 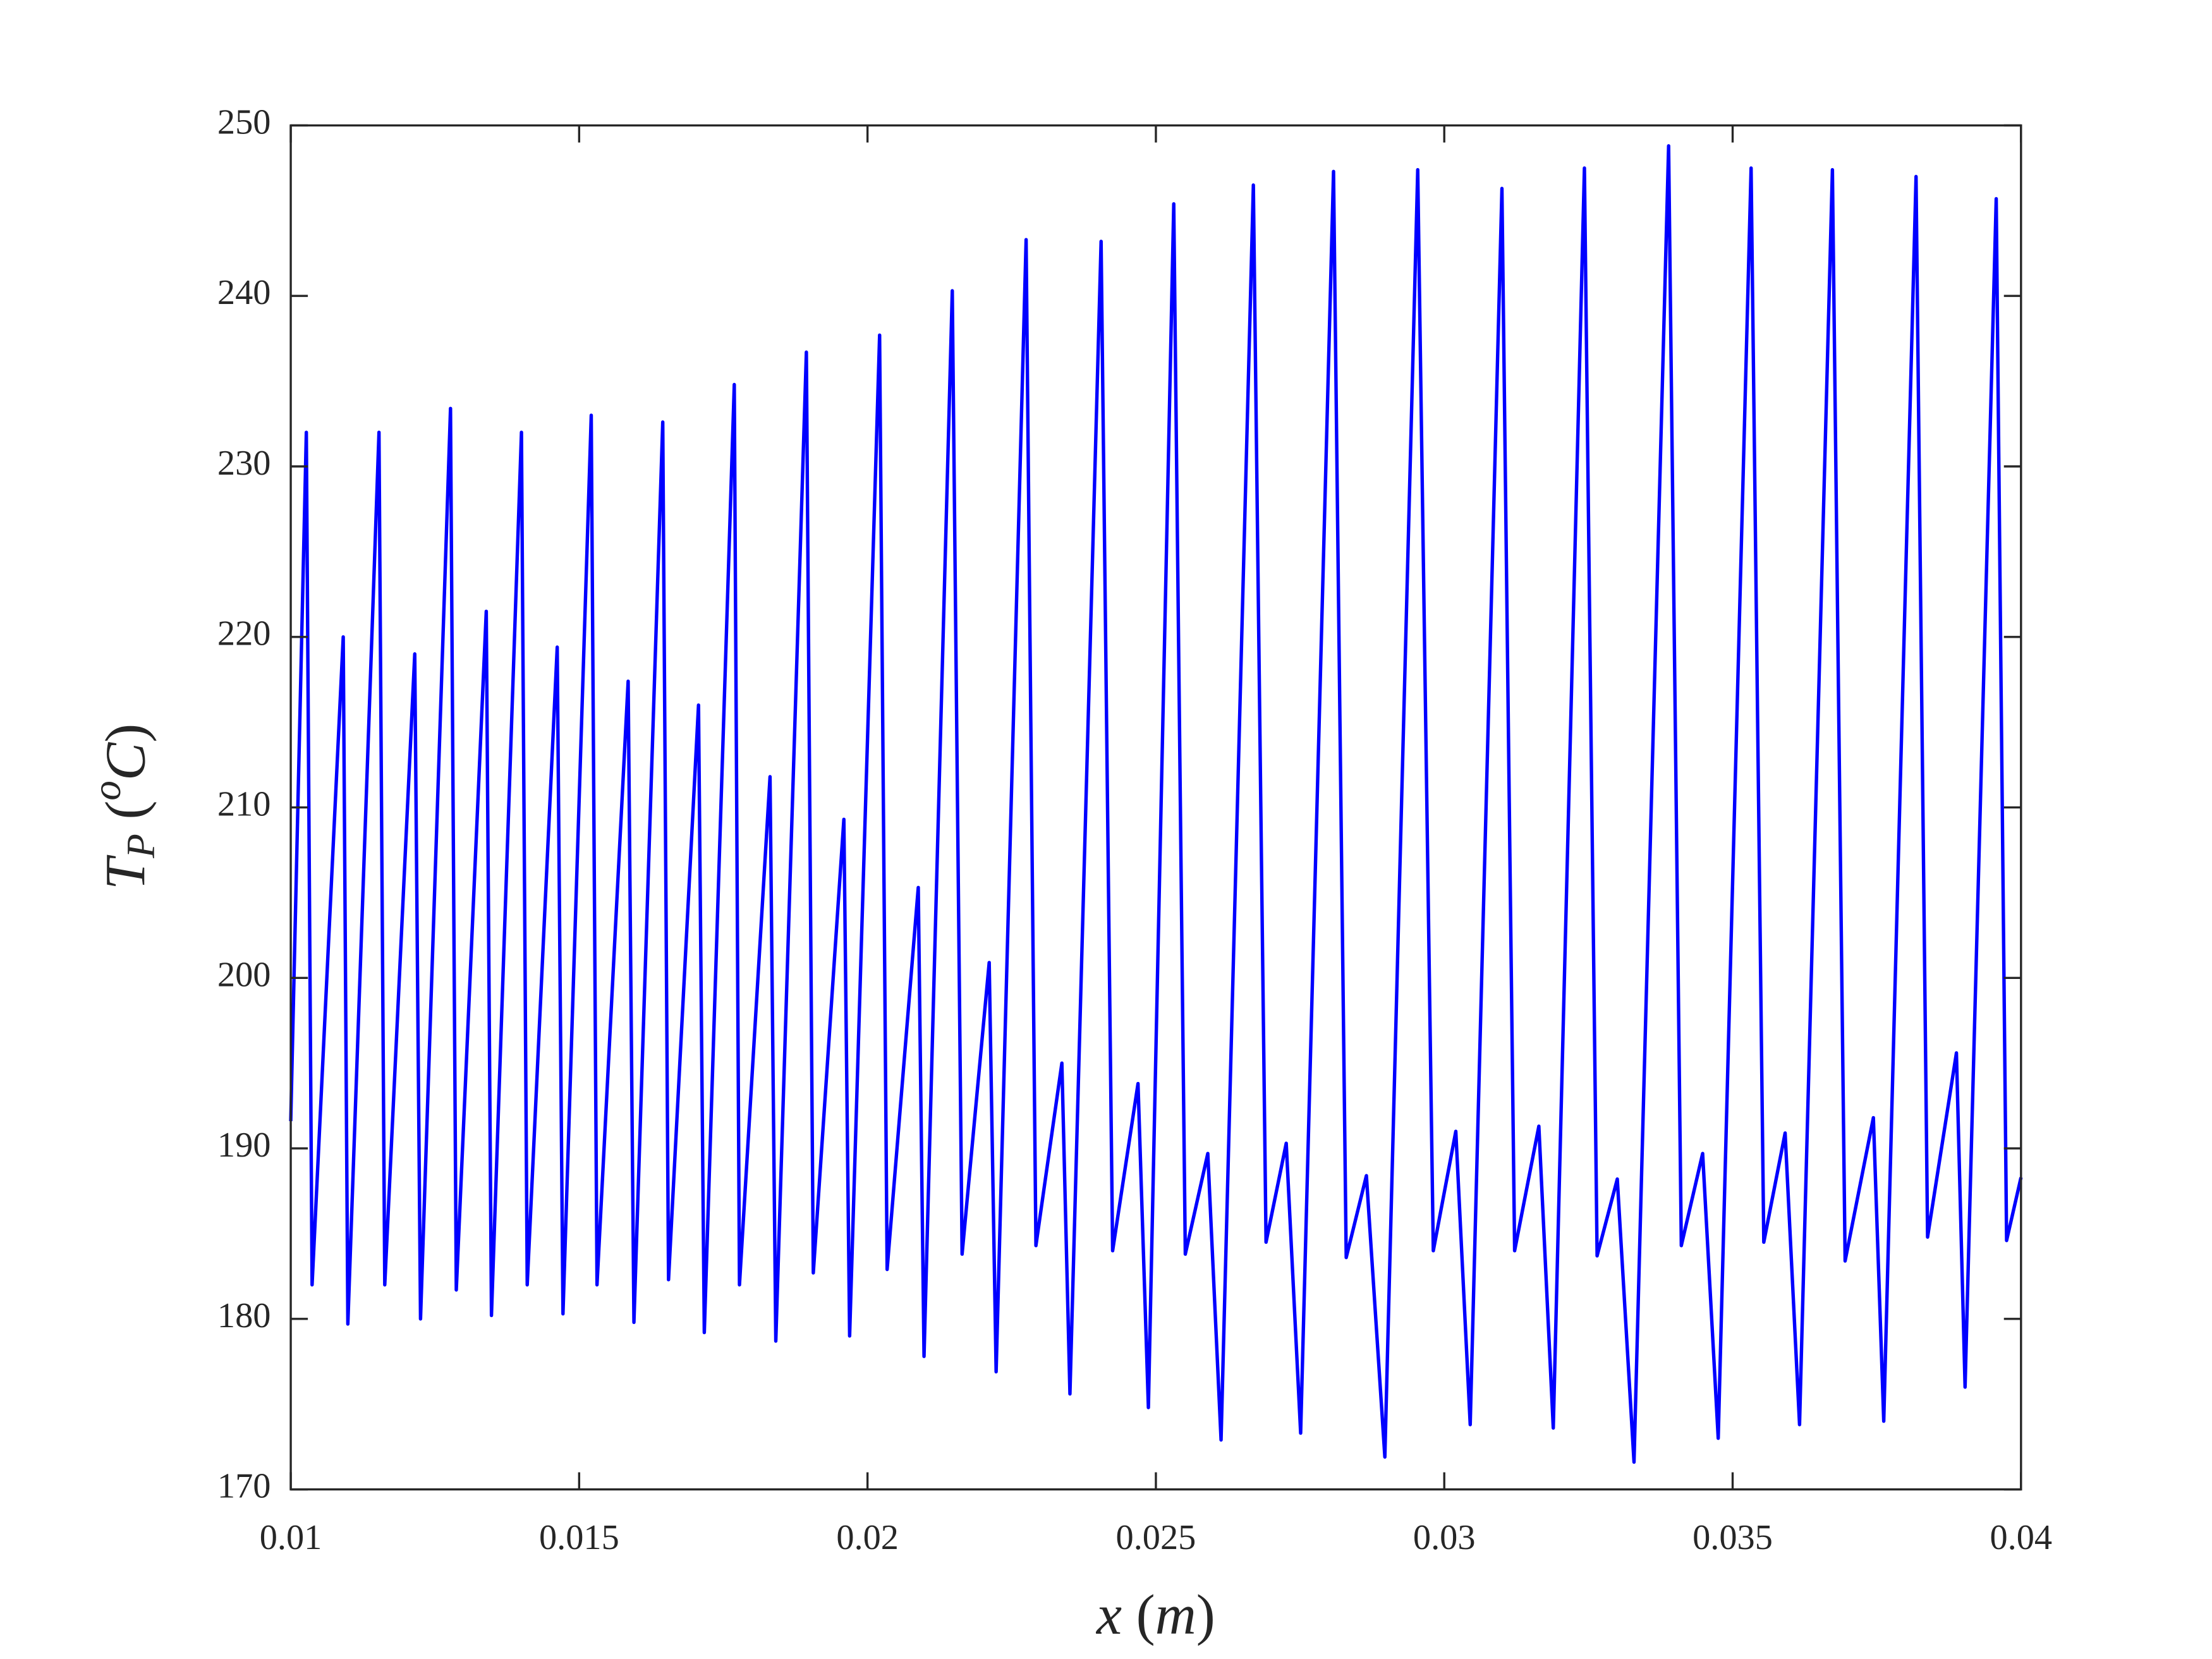 I want to click on y-tick-label: 240, so click(x=244, y=292).